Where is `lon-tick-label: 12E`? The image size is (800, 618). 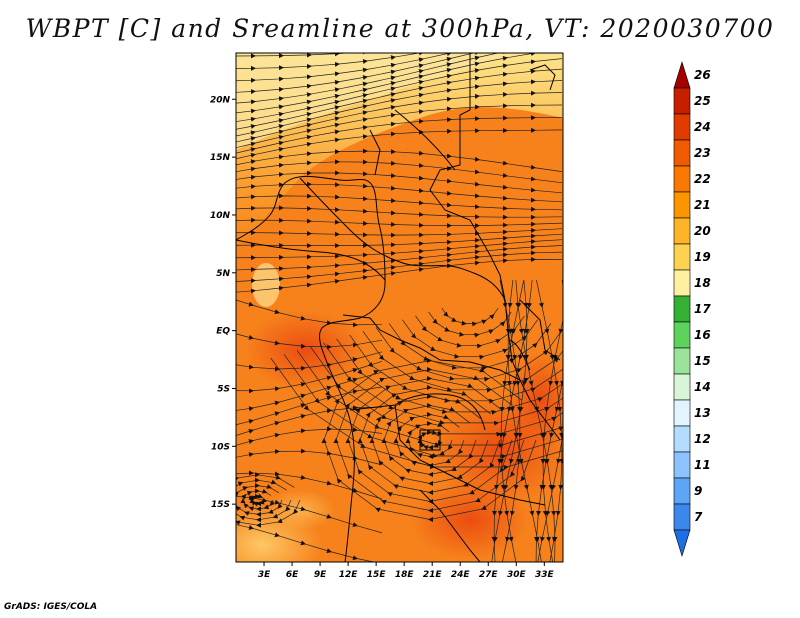 lon-tick-label: 12E is located at coordinates (349, 575).